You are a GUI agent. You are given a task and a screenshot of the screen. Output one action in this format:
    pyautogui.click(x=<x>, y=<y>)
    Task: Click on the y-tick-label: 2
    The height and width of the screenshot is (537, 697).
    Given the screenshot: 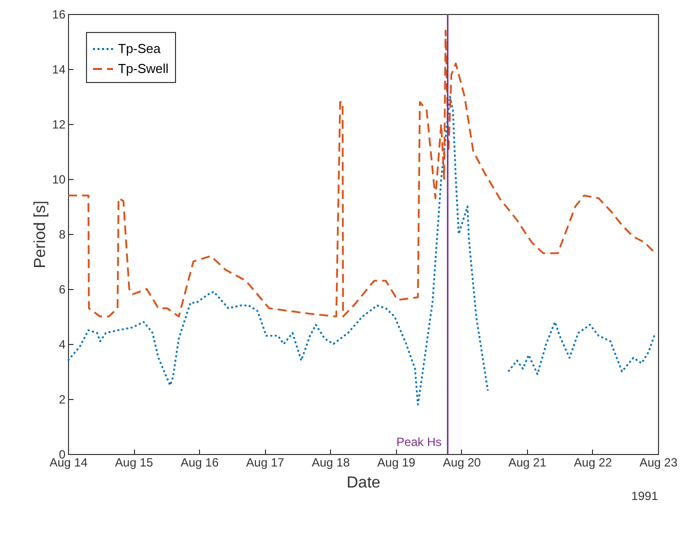 What is the action you would take?
    pyautogui.click(x=62, y=399)
    